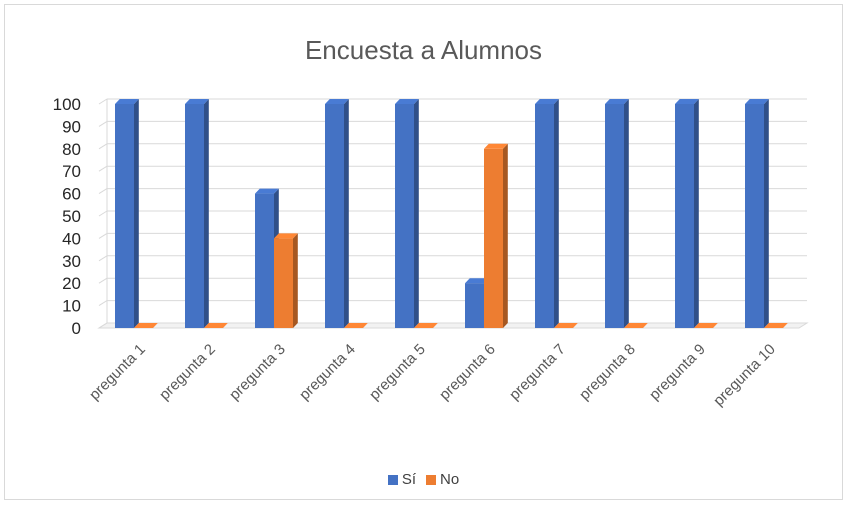 Image resolution: width=849 pixels, height=506 pixels. I want to click on chart-title: Encuesta a Alumnos, so click(423, 50).